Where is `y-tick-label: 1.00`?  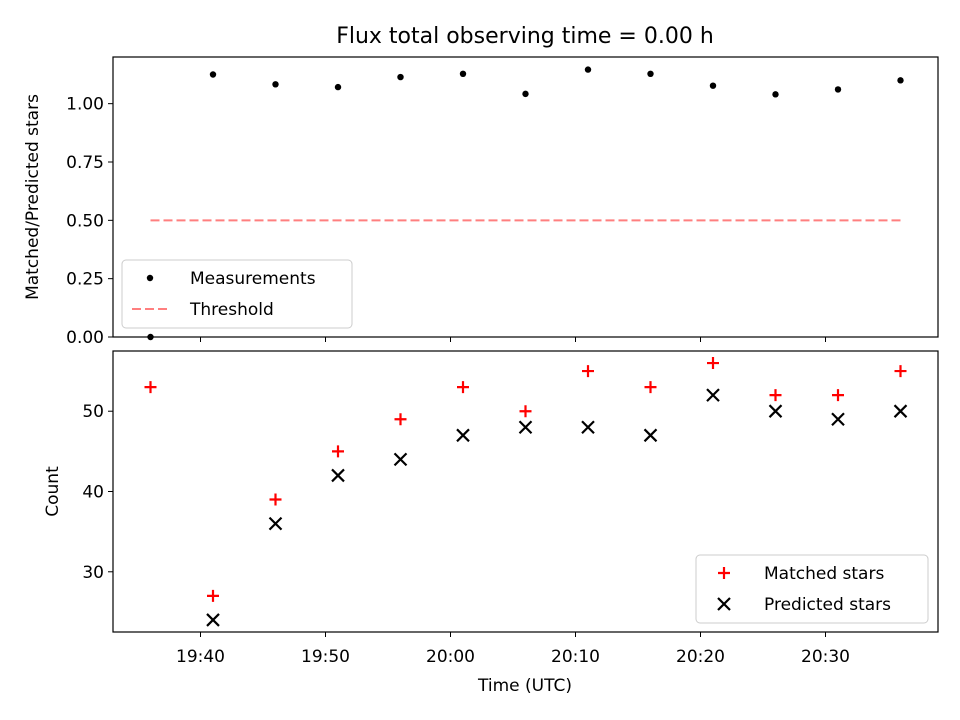 y-tick-label: 1.00 is located at coordinates (85, 105).